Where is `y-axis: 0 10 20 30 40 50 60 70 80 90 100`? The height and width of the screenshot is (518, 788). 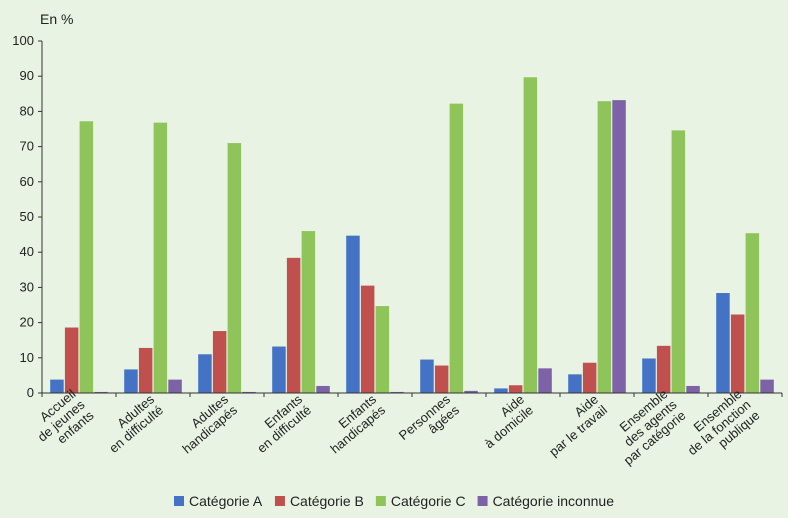
y-axis: 0 10 20 30 40 50 60 70 80 90 100 is located at coordinates (27, 216).